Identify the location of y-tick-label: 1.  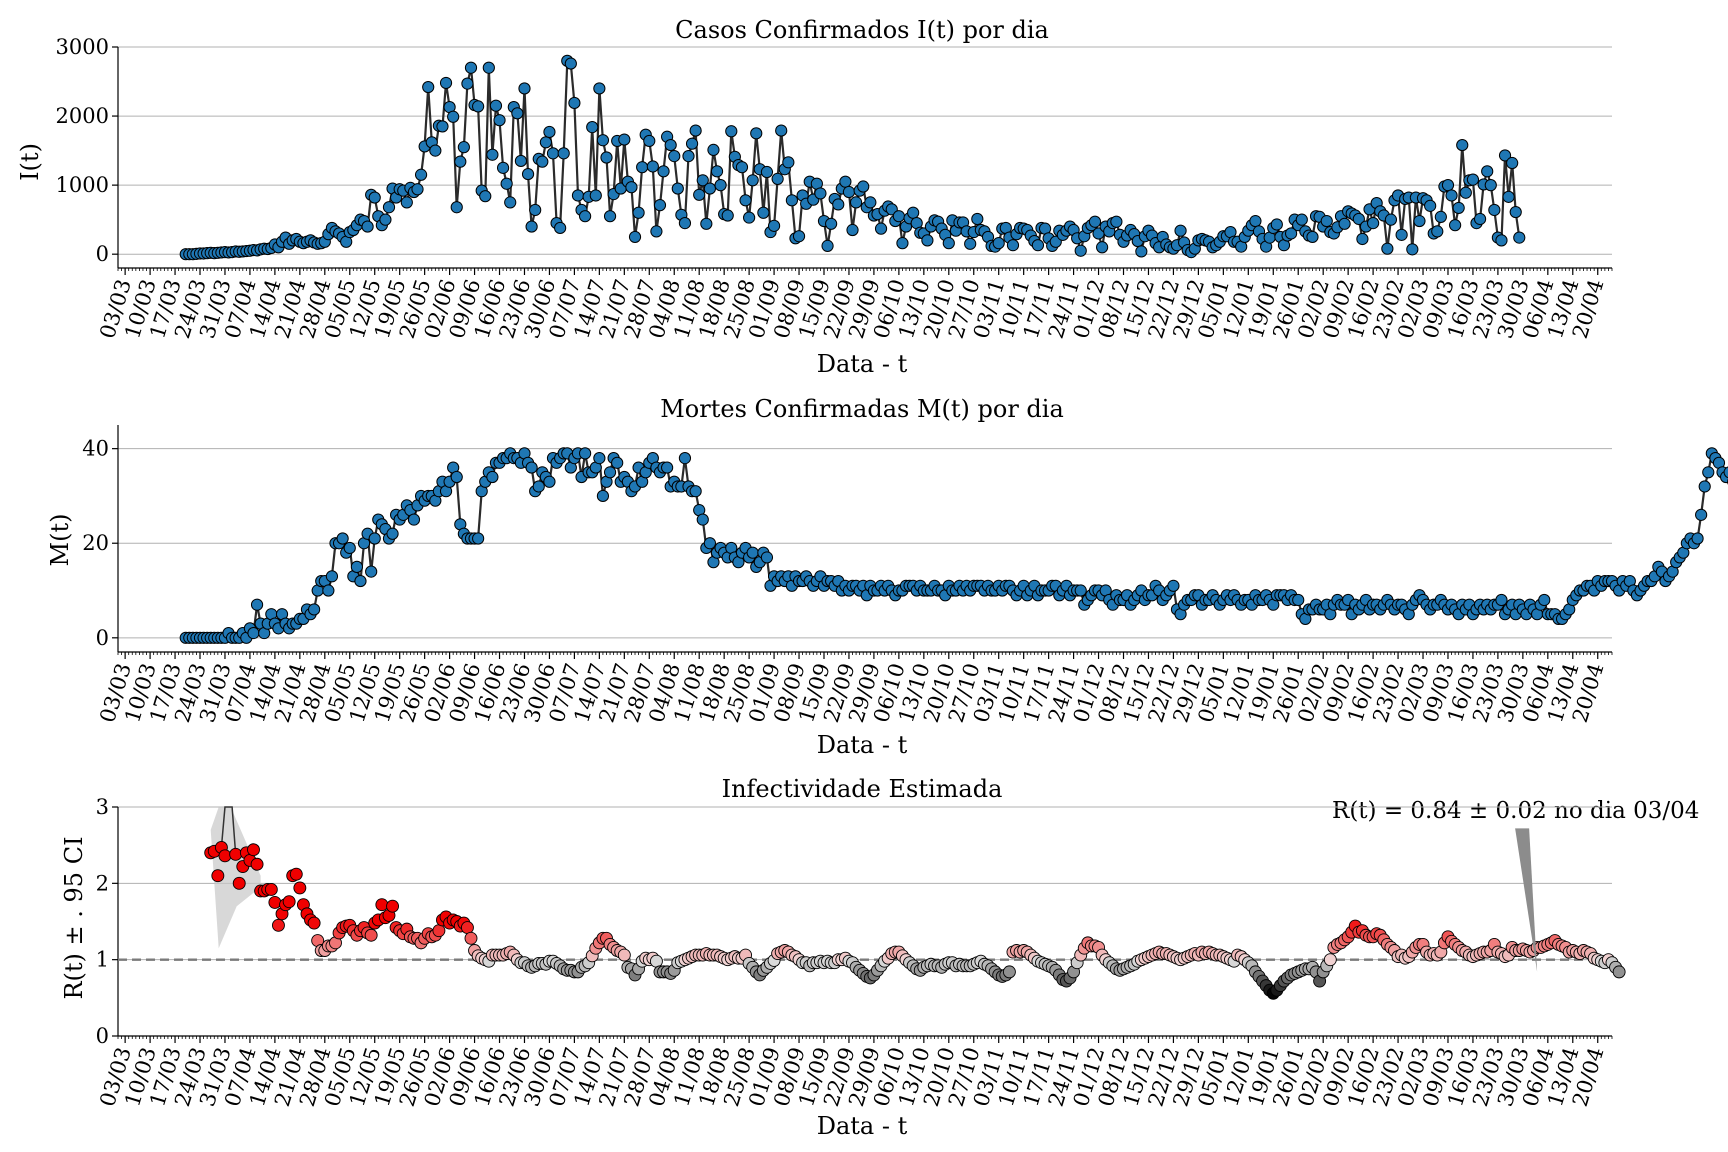
(102, 960).